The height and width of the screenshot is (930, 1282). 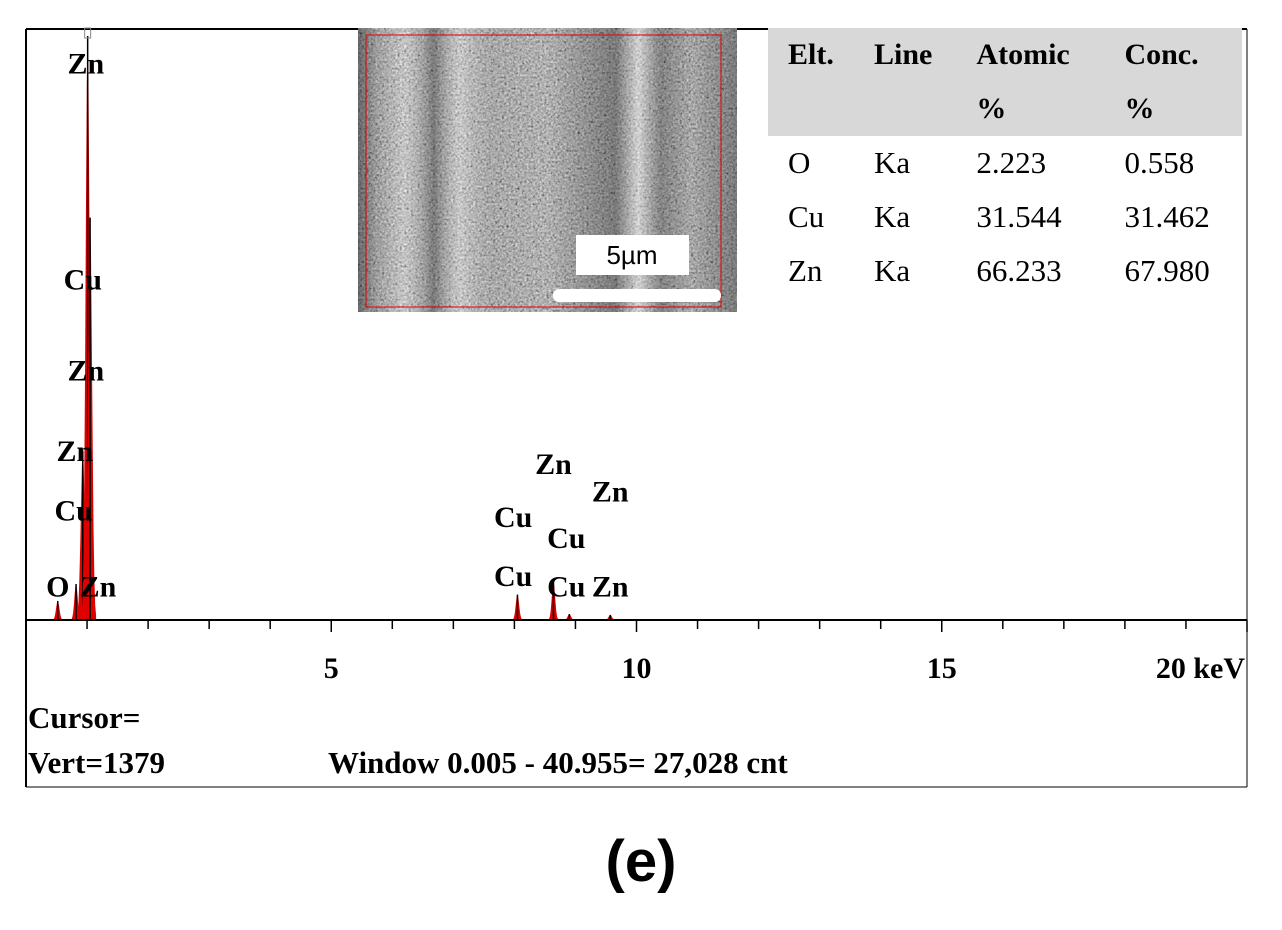 What do you see at coordinates (1167, 270) in the screenshot?
I see `cell-conc: 67.980` at bounding box center [1167, 270].